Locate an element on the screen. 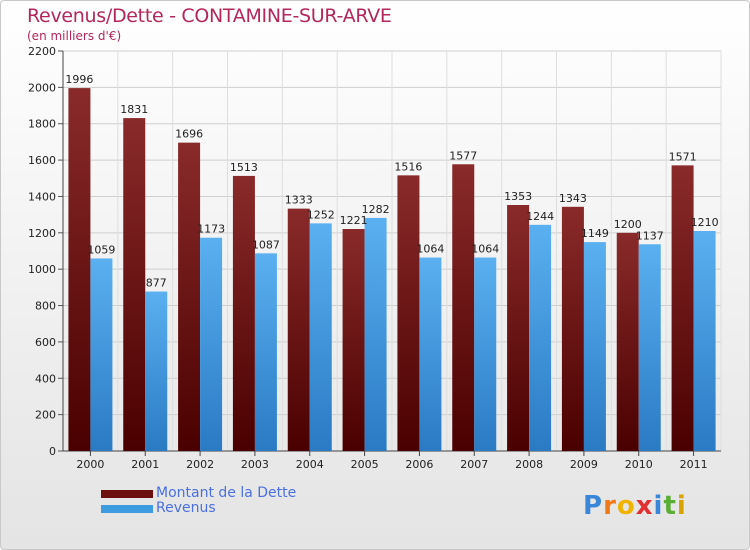 Image resolution: width=750 pixels, height=550 pixels. legend-swatch-debt is located at coordinates (127, 494).